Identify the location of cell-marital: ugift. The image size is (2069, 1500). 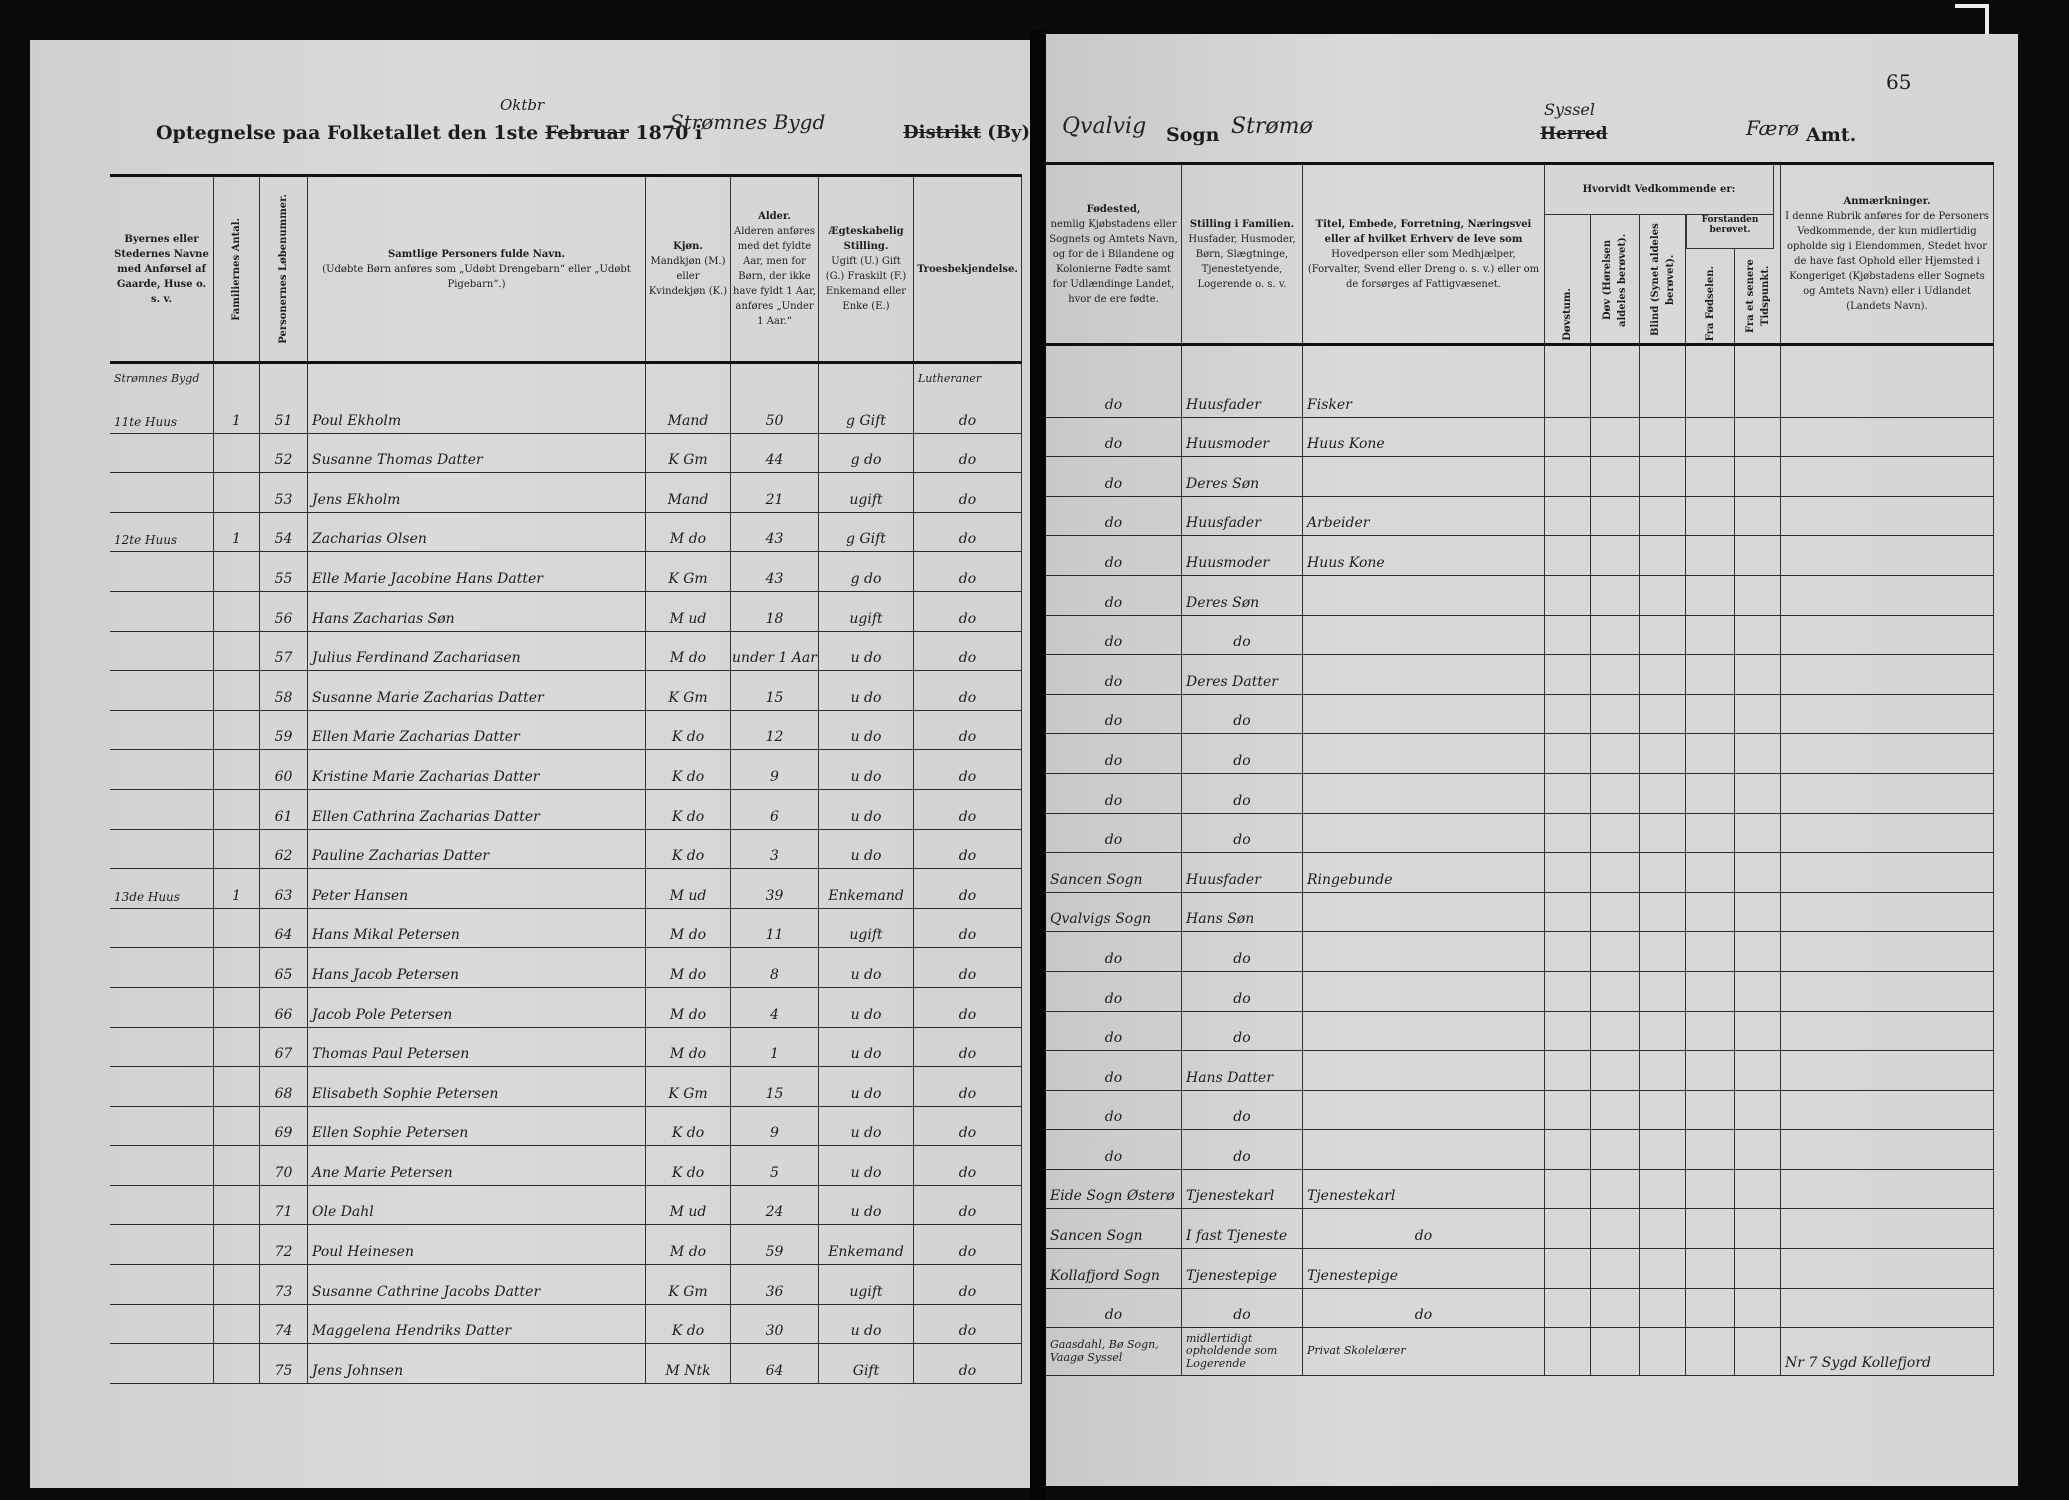
(866, 611).